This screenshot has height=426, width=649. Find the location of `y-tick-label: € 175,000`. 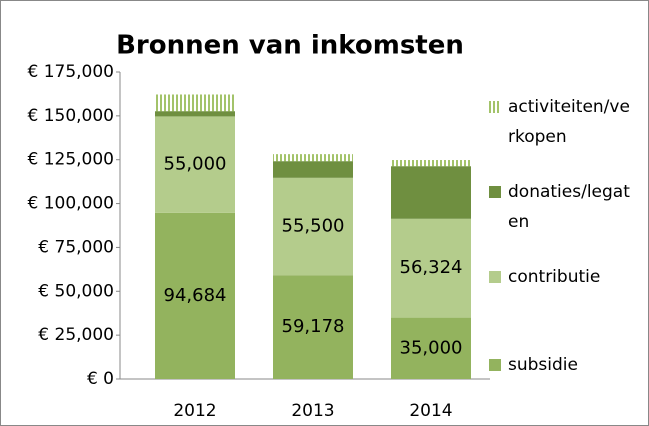

y-tick-label: € 175,000 is located at coordinates (70, 72).